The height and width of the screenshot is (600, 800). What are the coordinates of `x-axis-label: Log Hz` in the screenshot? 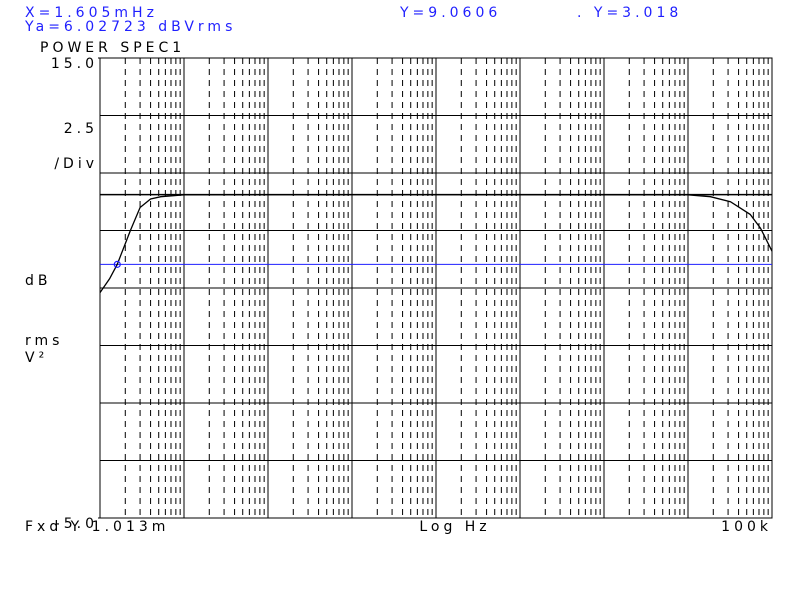 It's located at (454, 527).